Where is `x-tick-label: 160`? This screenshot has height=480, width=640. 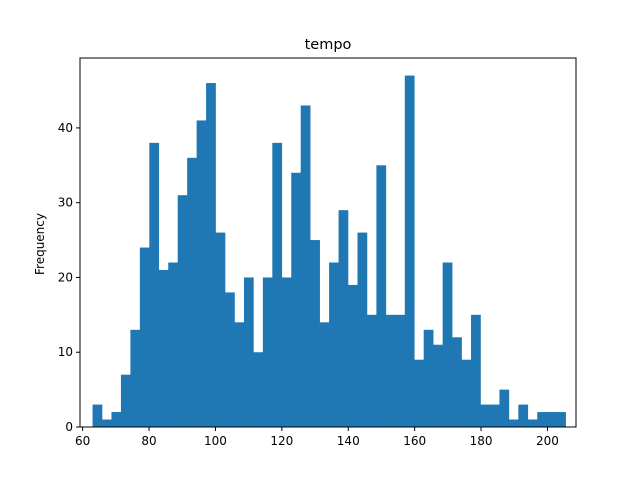
x-tick-label: 160 is located at coordinates (414, 441).